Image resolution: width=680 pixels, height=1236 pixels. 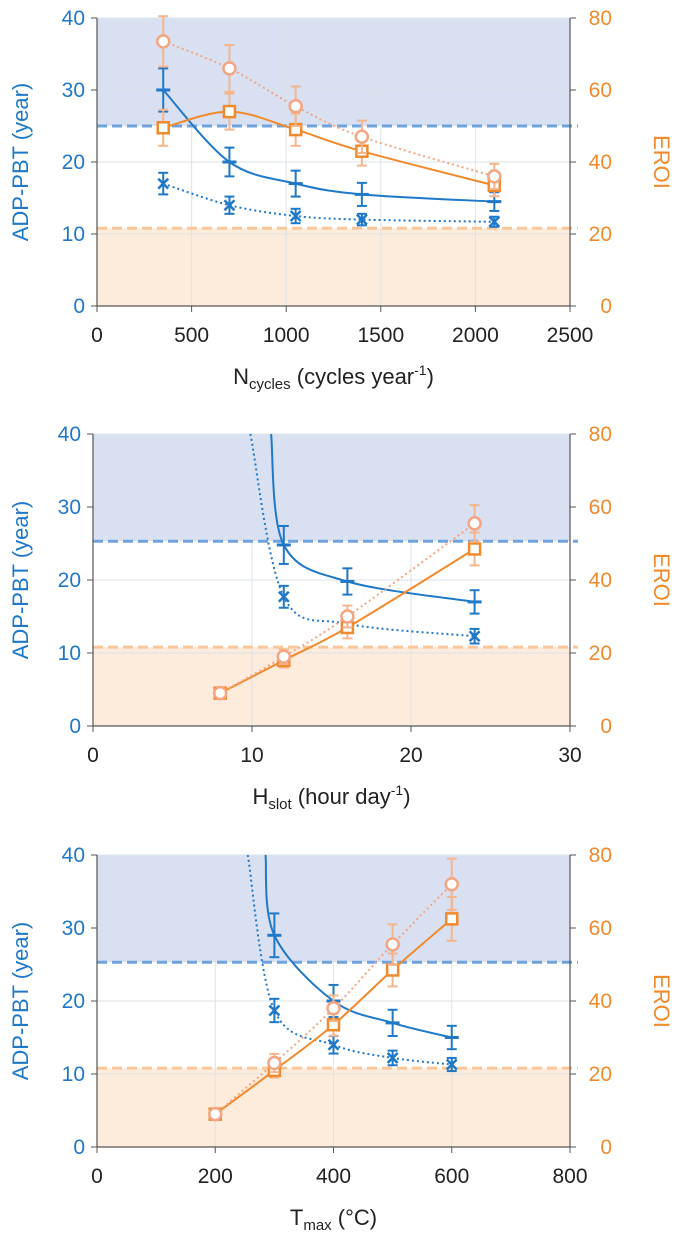 What do you see at coordinates (451, 1176) in the screenshot?
I see `bottom-tick-label: 600` at bounding box center [451, 1176].